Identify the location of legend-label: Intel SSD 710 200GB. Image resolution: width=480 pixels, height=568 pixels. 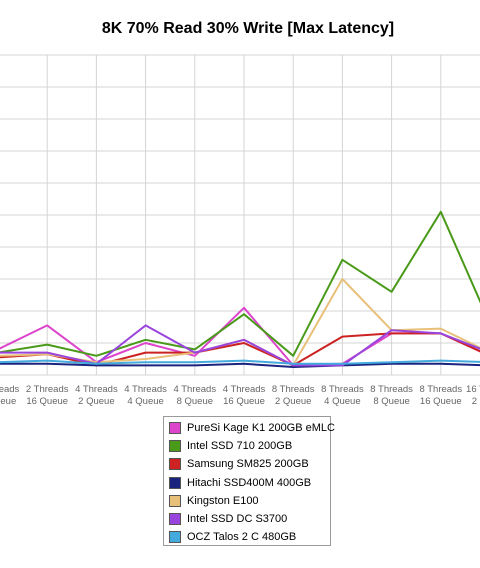
(240, 446).